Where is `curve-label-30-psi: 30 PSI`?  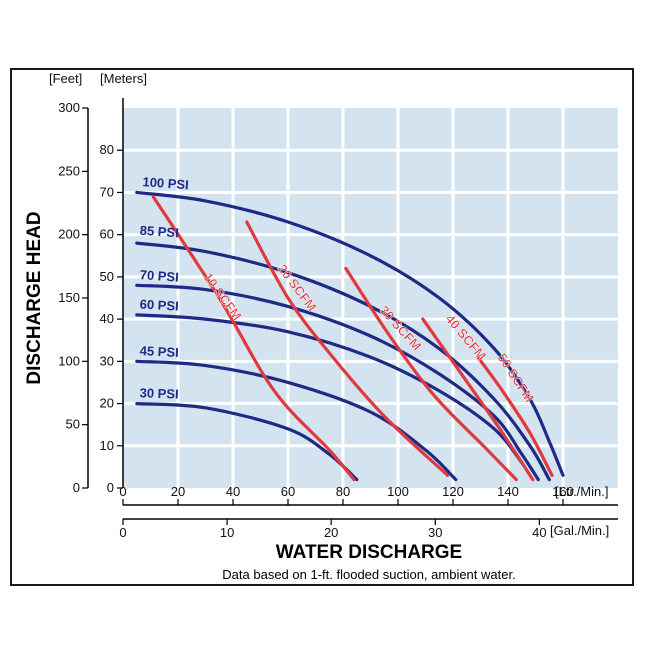
curve-label-30-psi: 30 PSI is located at coordinates (159, 393).